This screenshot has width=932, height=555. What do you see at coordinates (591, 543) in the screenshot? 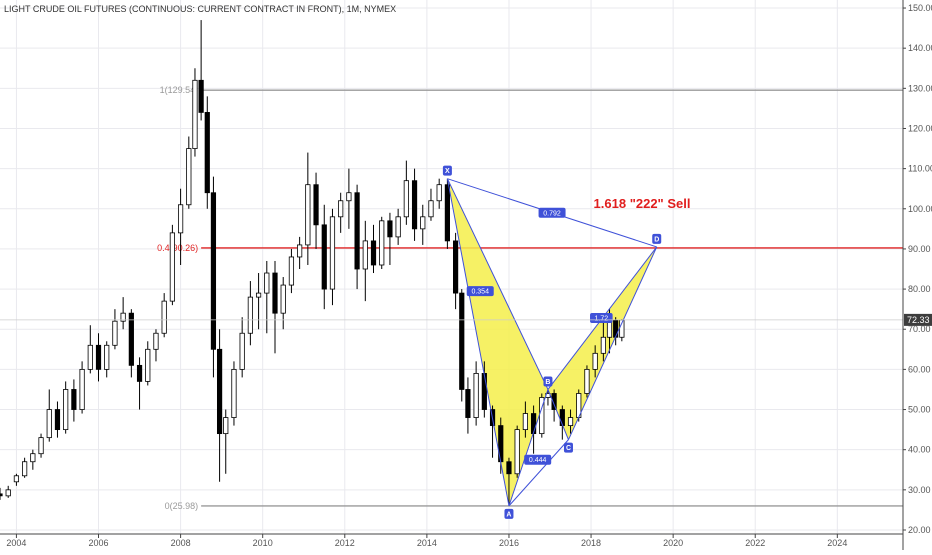
I see `x-tick-label: 2018` at bounding box center [591, 543].